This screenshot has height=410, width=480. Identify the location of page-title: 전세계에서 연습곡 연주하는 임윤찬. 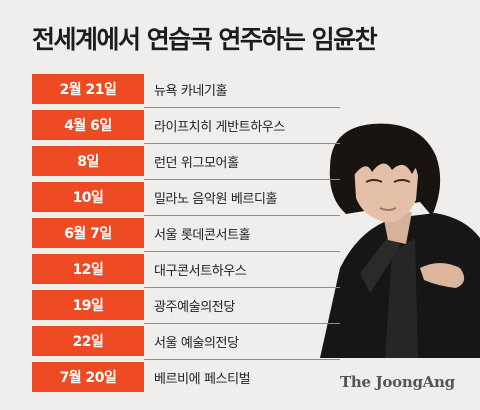
(205, 39).